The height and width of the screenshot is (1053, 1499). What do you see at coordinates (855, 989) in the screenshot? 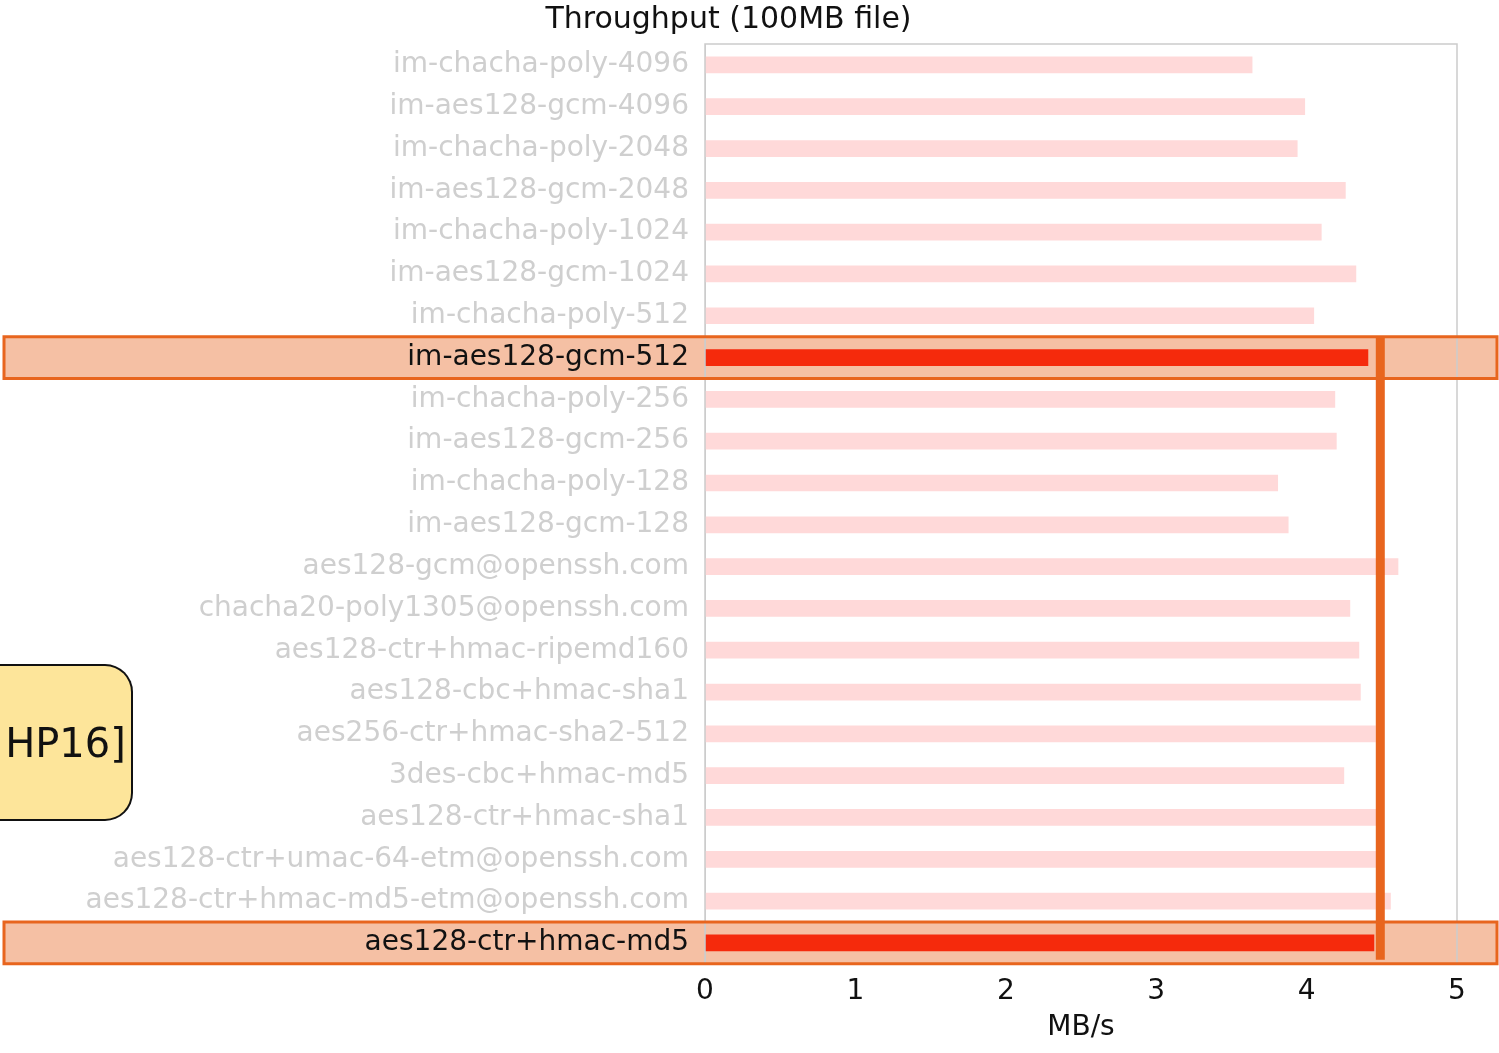
I see `x-tick-label: 1` at bounding box center [855, 989].